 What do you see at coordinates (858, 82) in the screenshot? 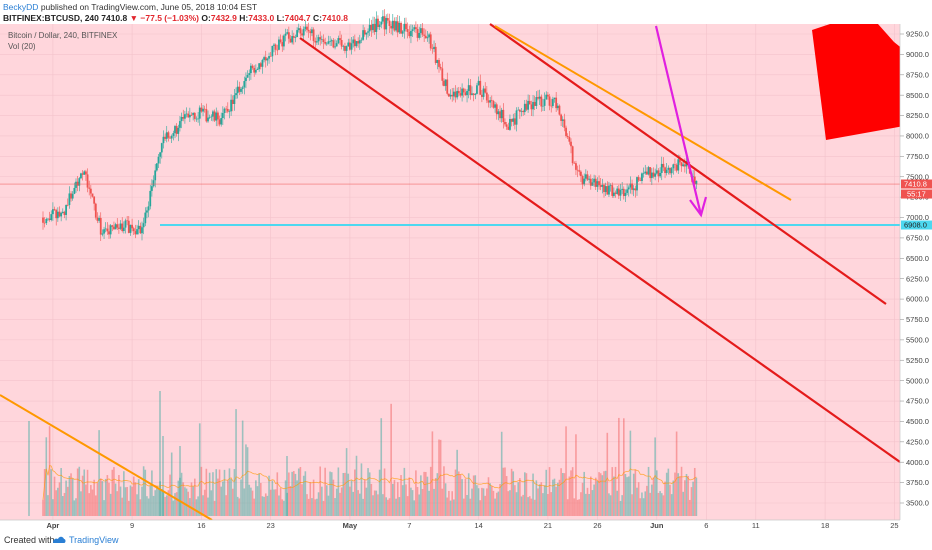
I see `heart-shape` at bounding box center [858, 82].